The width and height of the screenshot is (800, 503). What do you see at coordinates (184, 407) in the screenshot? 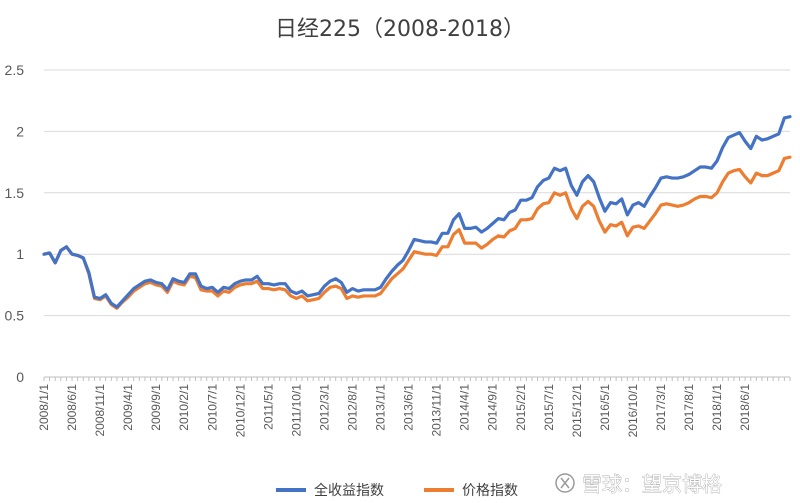
I see `x-tick-label: 2010/2/1` at bounding box center [184, 407].